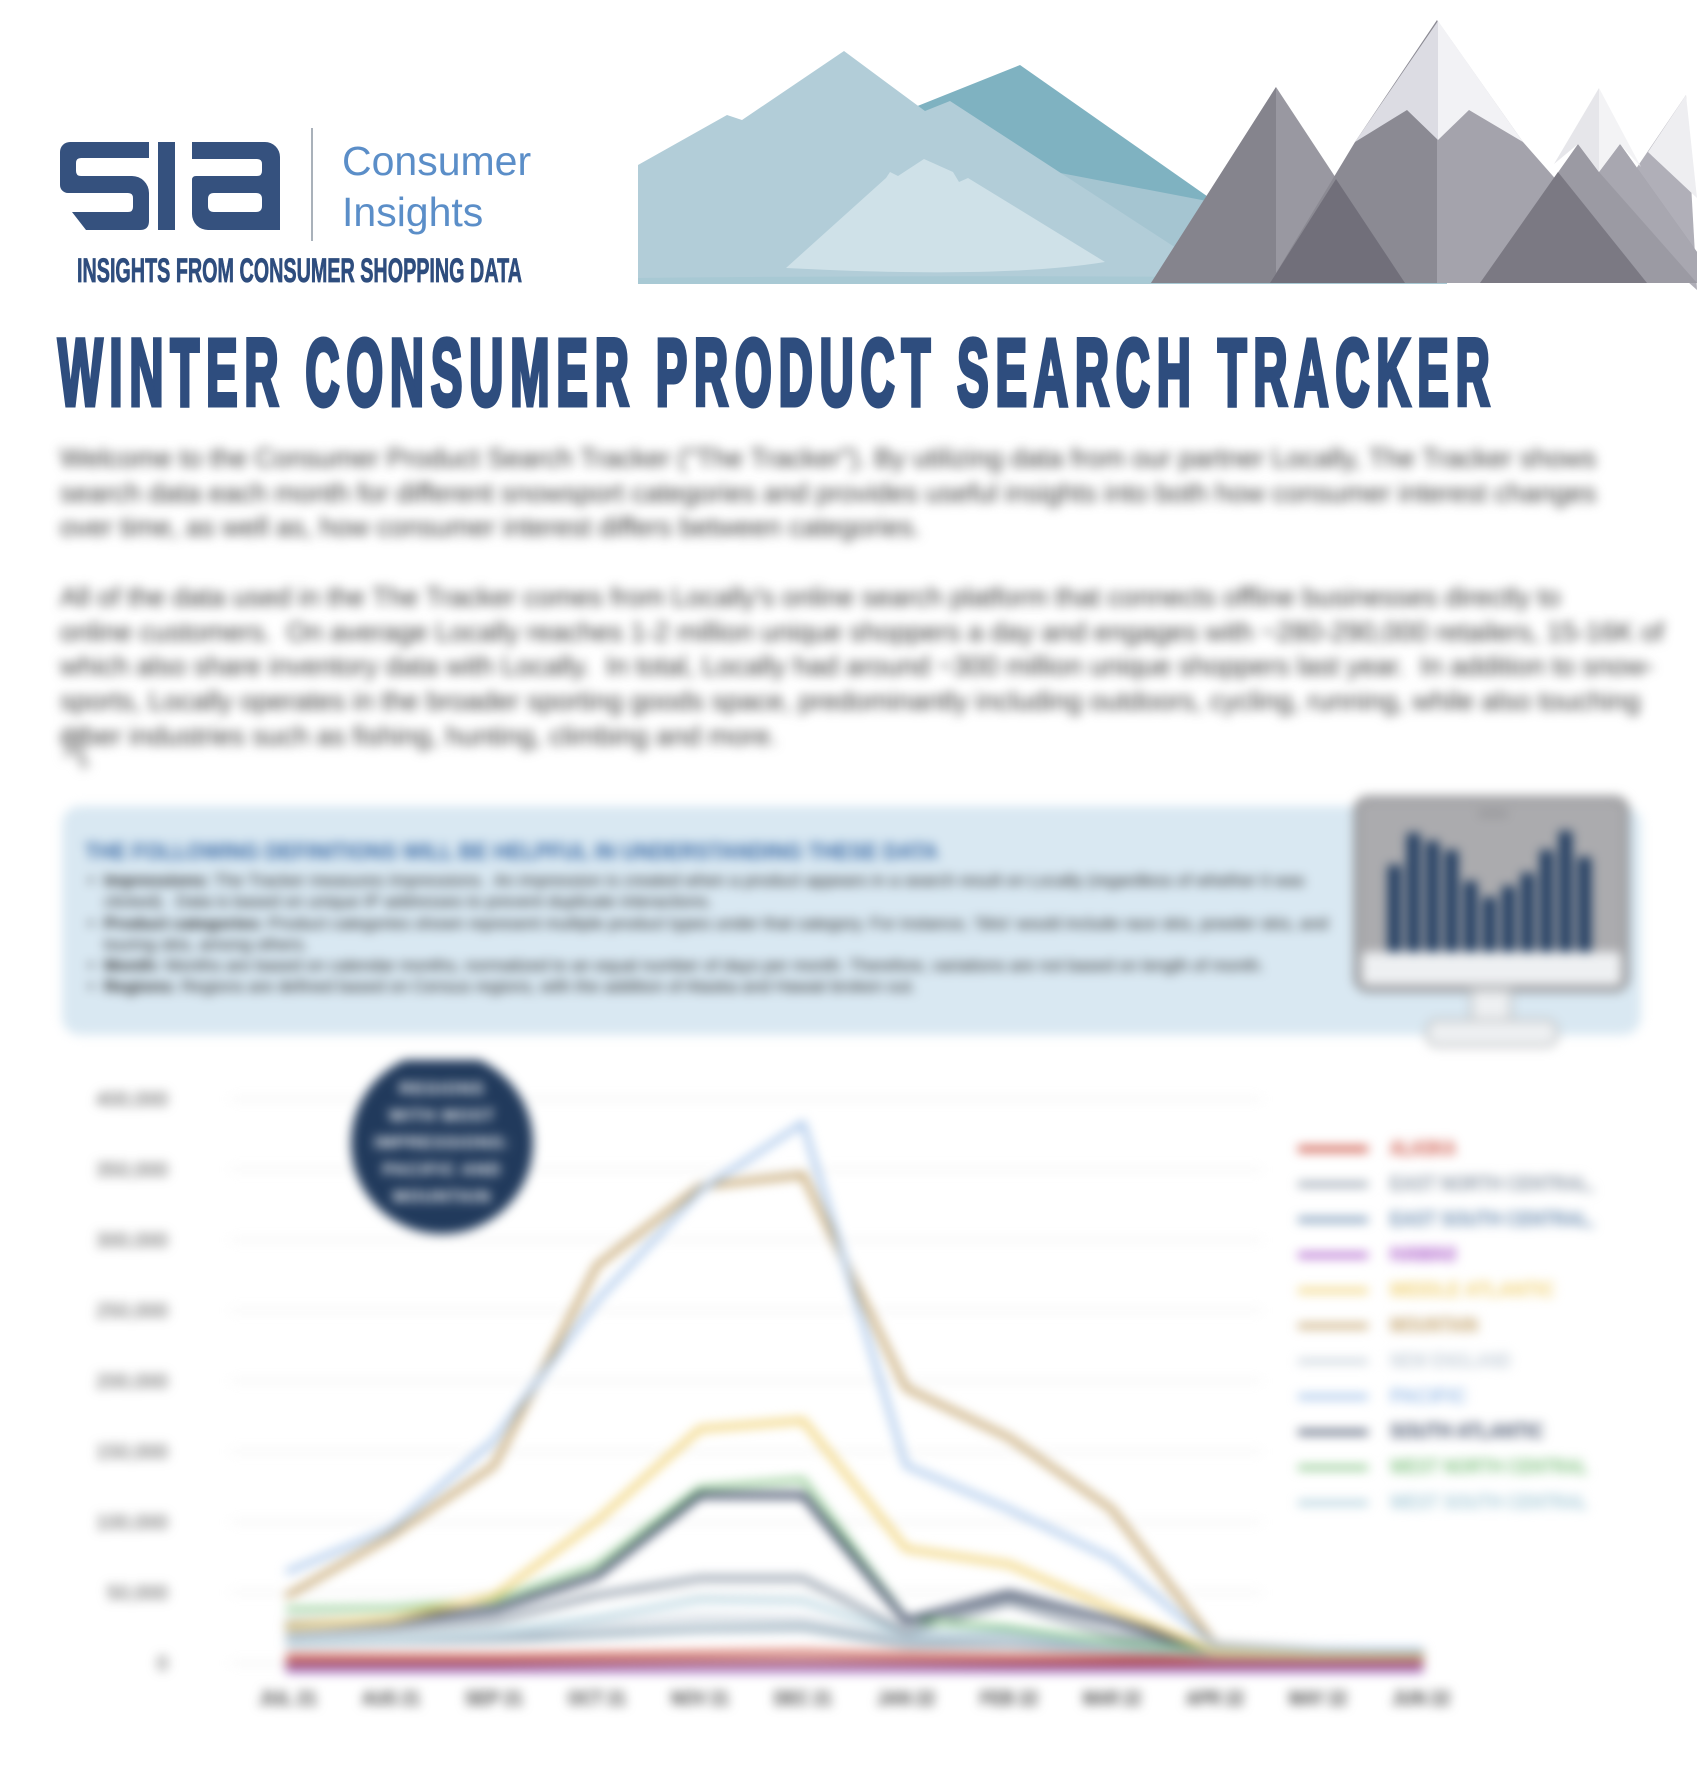 This screenshot has width=1697, height=1766. I want to click on svg-text: WITH MOST, so click(442, 1115).